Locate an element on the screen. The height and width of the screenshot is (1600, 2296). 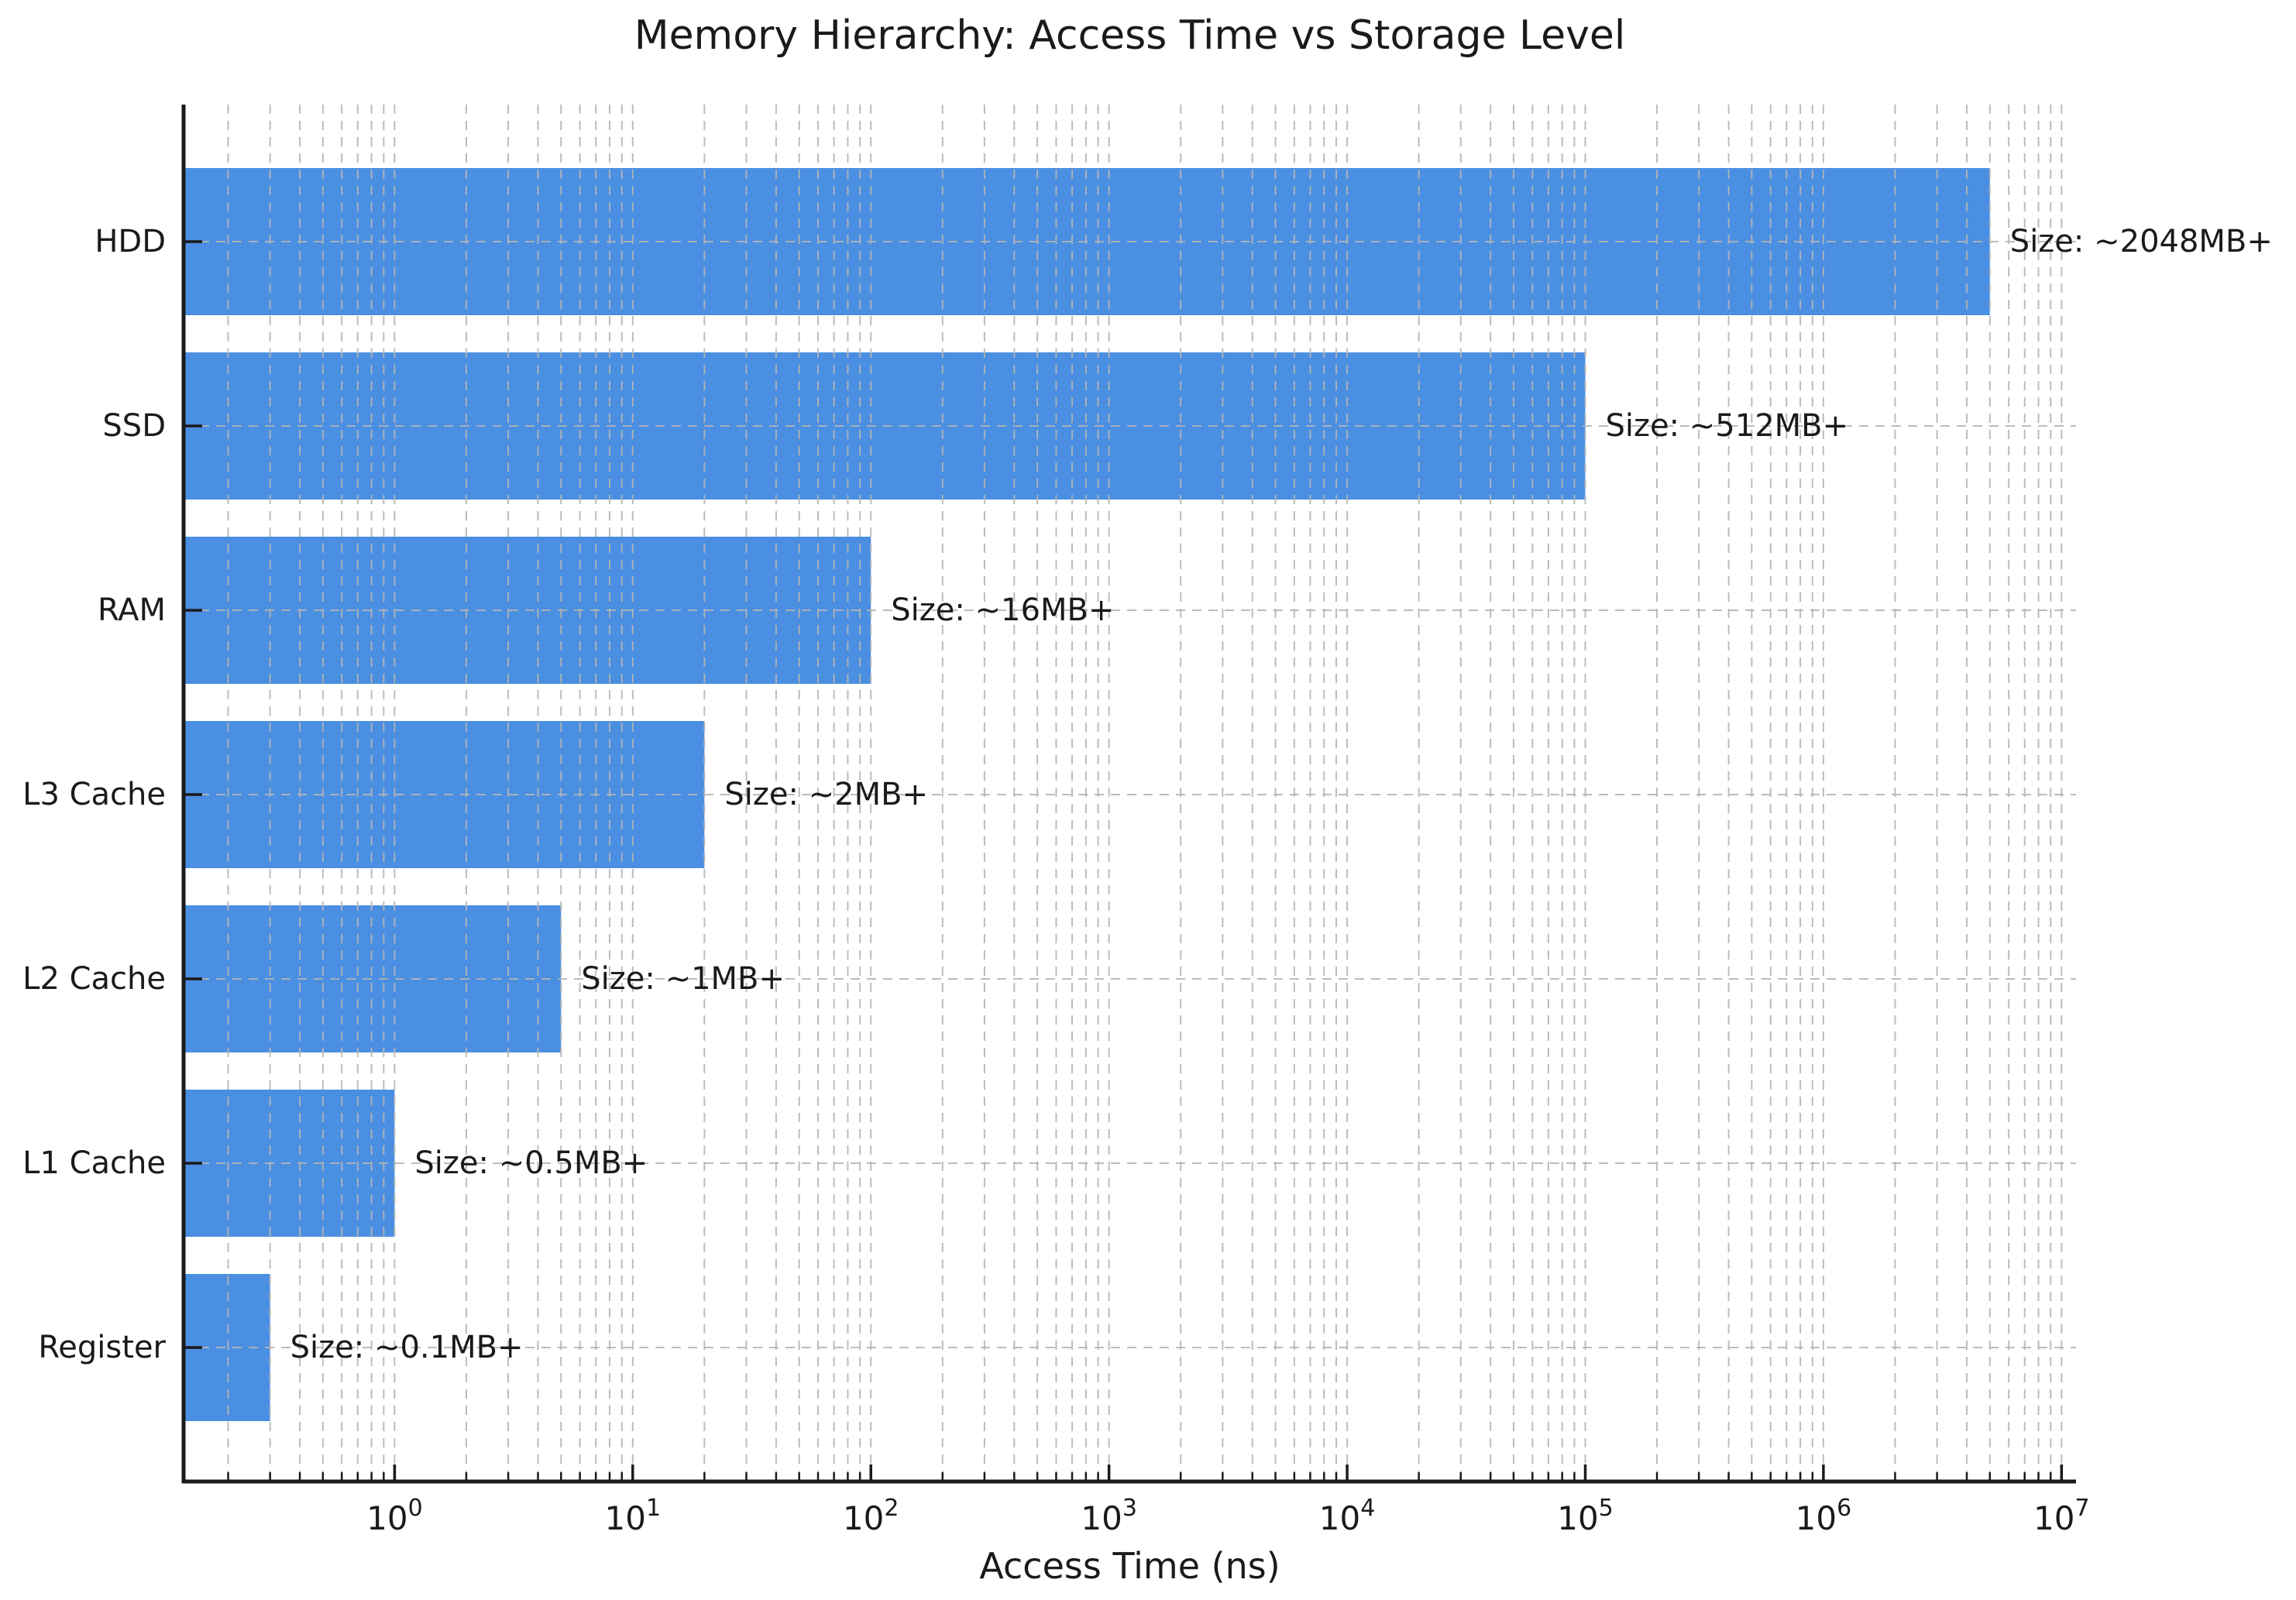
bar-size-annotation-l3-cache: Size: ~2MB+ is located at coordinates (826, 794).